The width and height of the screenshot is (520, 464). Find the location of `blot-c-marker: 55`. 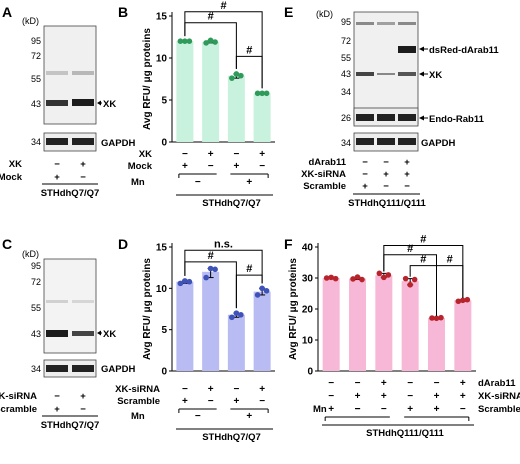

blot-c-marker: 55 is located at coordinates (36, 308).